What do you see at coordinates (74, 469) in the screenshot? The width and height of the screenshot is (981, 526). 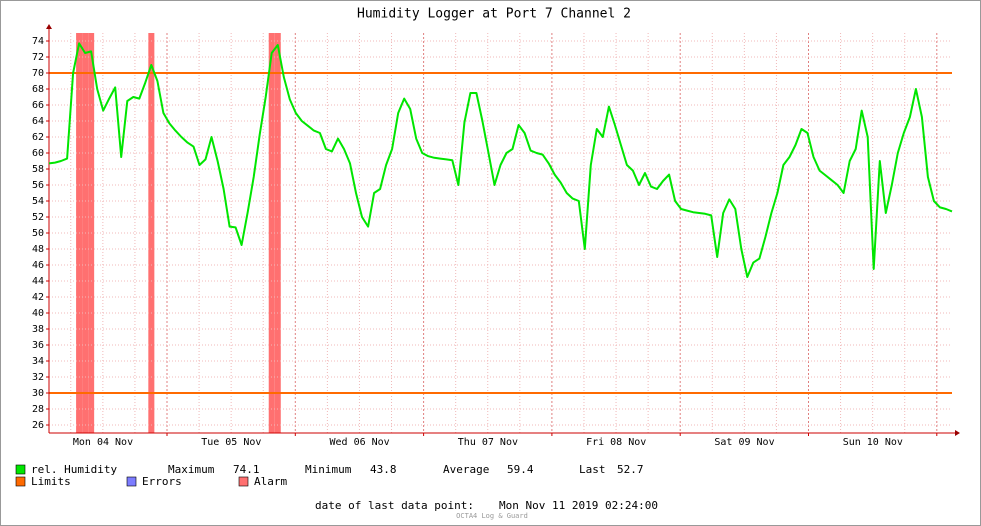 I see `legend-label: rel. Humidity` at bounding box center [74, 469].